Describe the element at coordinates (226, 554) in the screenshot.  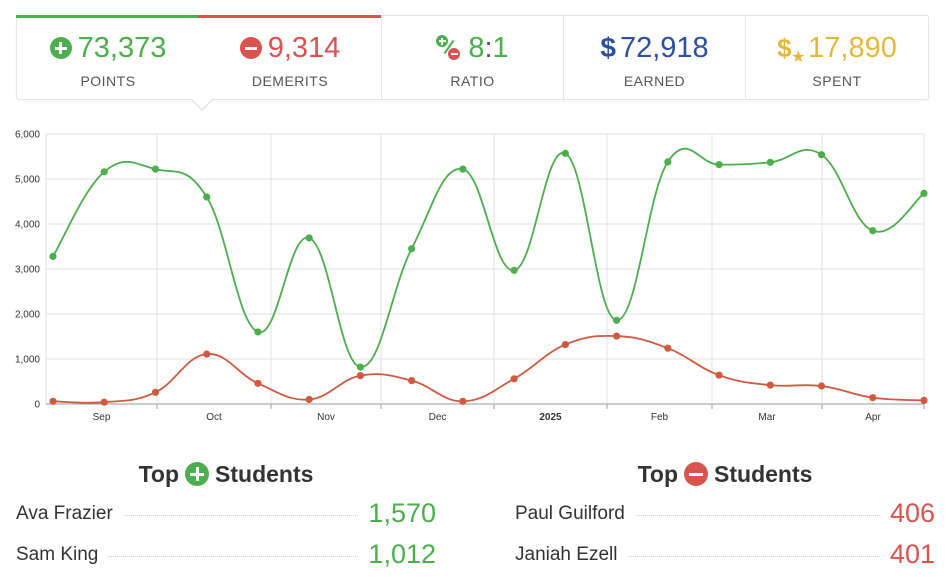
I see `list-item: Sam King 1,012` at that location.